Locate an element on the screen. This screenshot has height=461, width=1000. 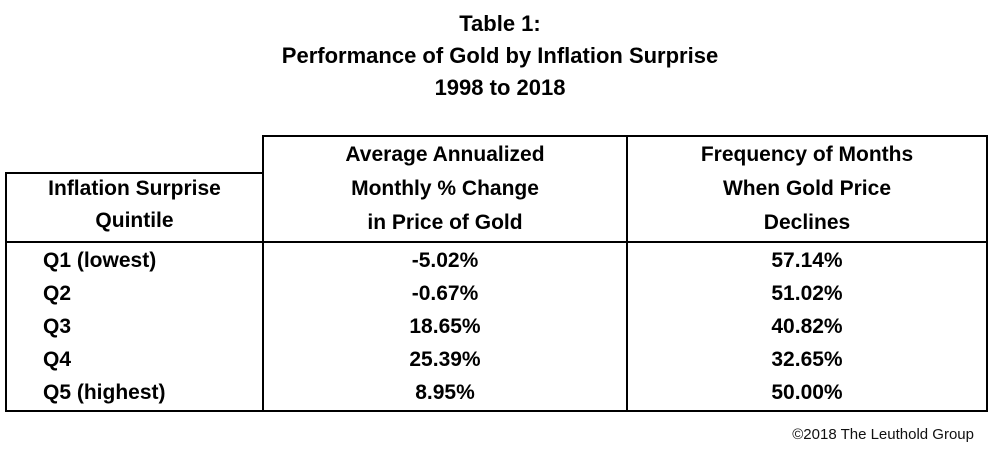
row-4-quintile: Q4 is located at coordinates (57, 359).